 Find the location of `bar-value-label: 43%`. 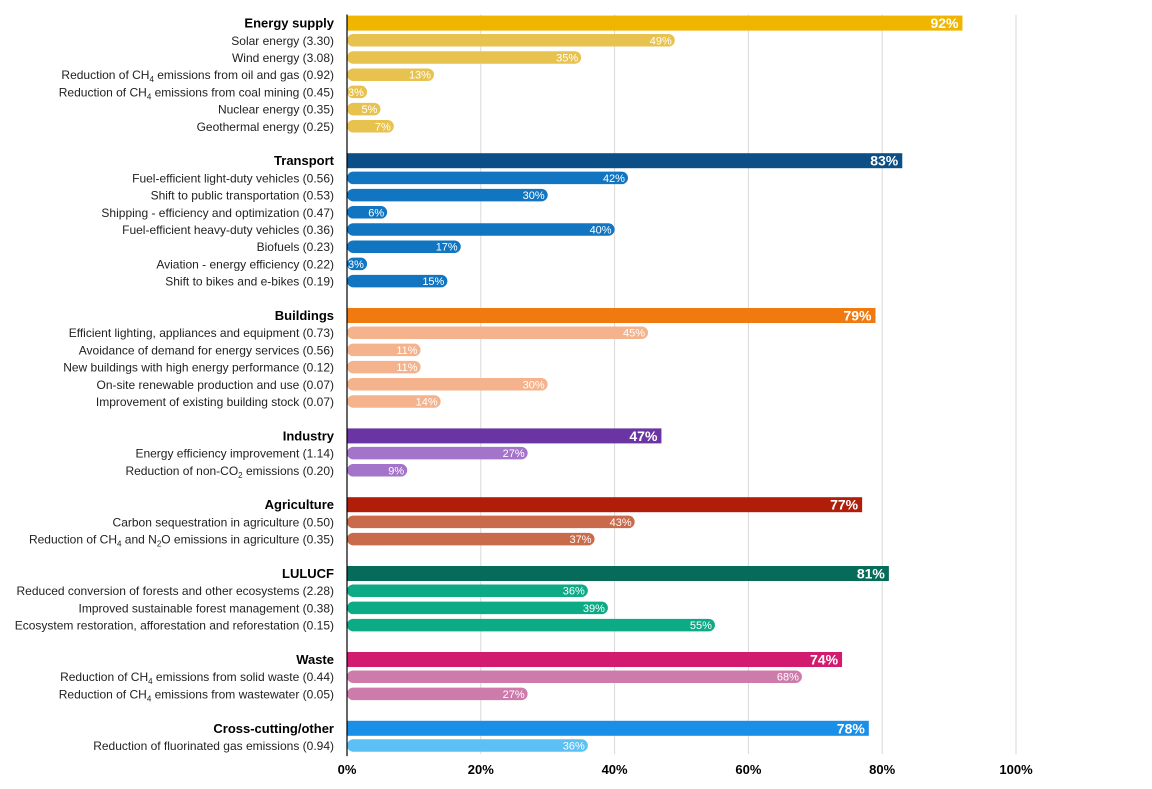

bar-value-label: 43% is located at coordinates (621, 523).